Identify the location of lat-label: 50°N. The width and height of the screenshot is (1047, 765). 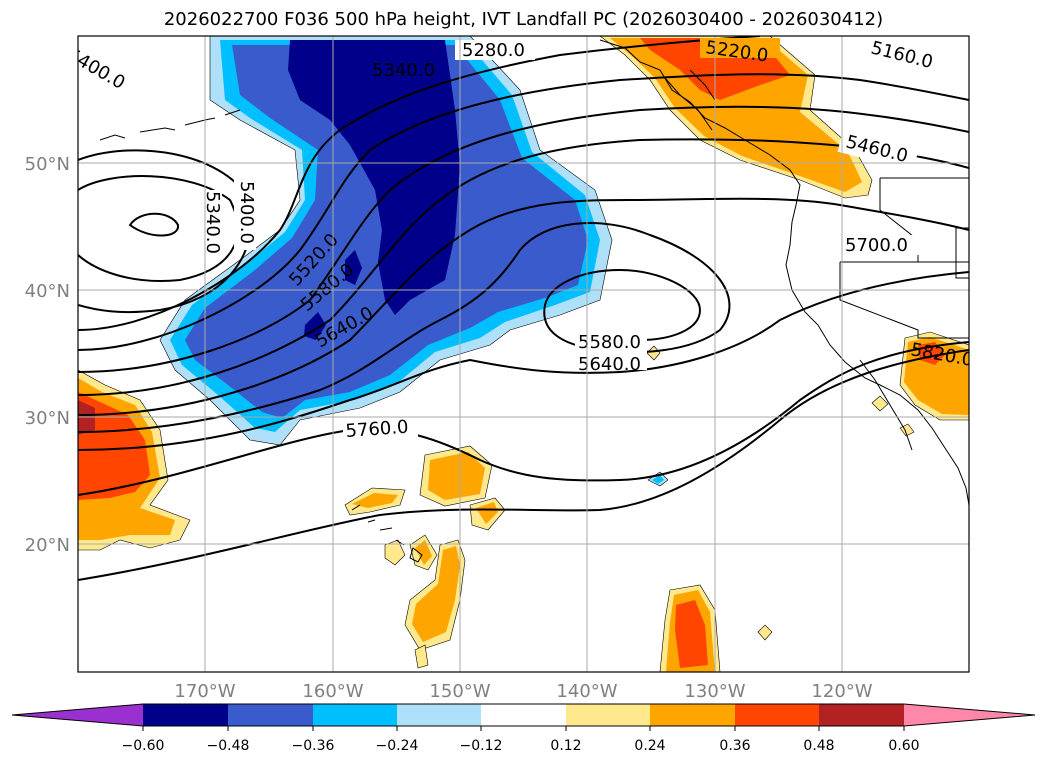
(47, 164).